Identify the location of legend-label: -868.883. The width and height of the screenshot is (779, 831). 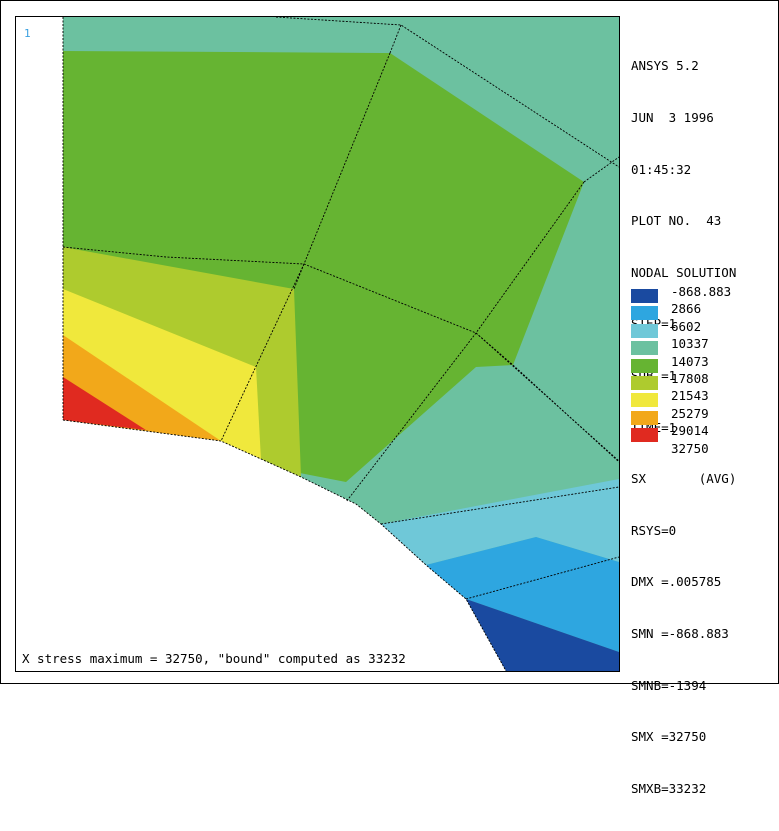
(701, 291).